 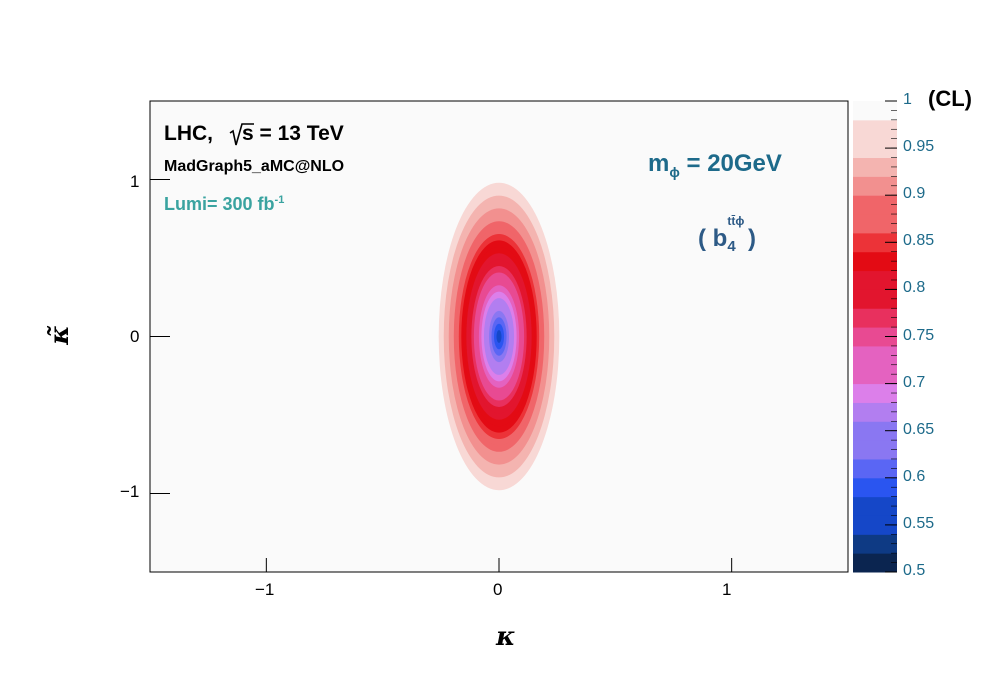 I want to click on collider-label: LHC,, so click(x=188, y=133).